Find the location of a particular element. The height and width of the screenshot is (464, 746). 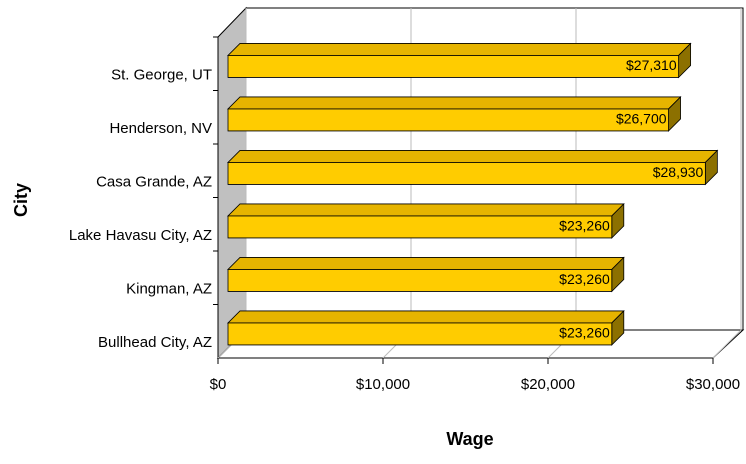

y-tick-label: Casa Grande, AZ is located at coordinates (154, 181).